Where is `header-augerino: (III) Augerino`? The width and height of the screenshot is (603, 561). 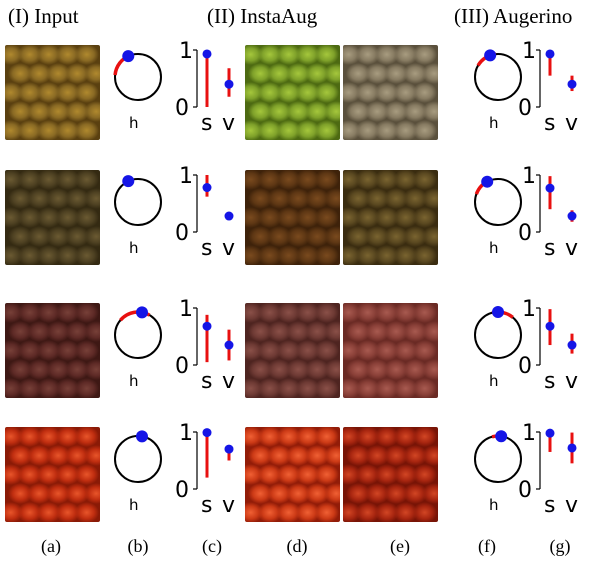 header-augerino: (III) Augerino is located at coordinates (513, 16).